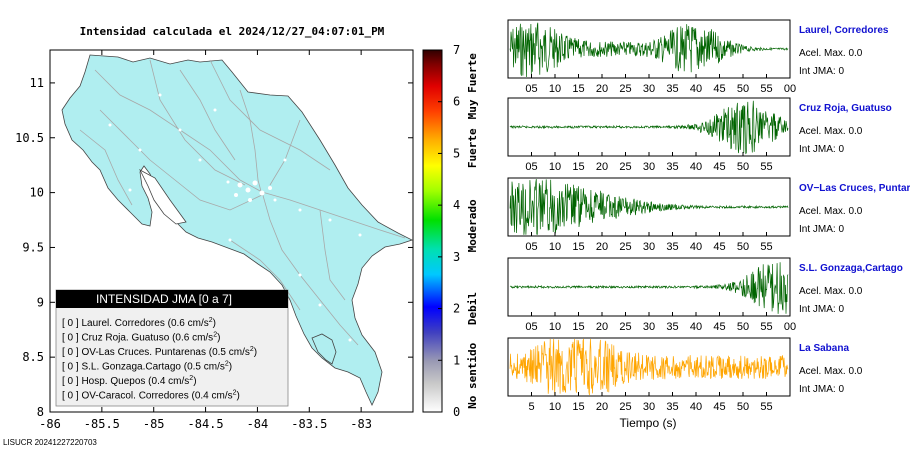  What do you see at coordinates (235, 217) in the screenshot?
I see `town-markers` at bounding box center [235, 217].